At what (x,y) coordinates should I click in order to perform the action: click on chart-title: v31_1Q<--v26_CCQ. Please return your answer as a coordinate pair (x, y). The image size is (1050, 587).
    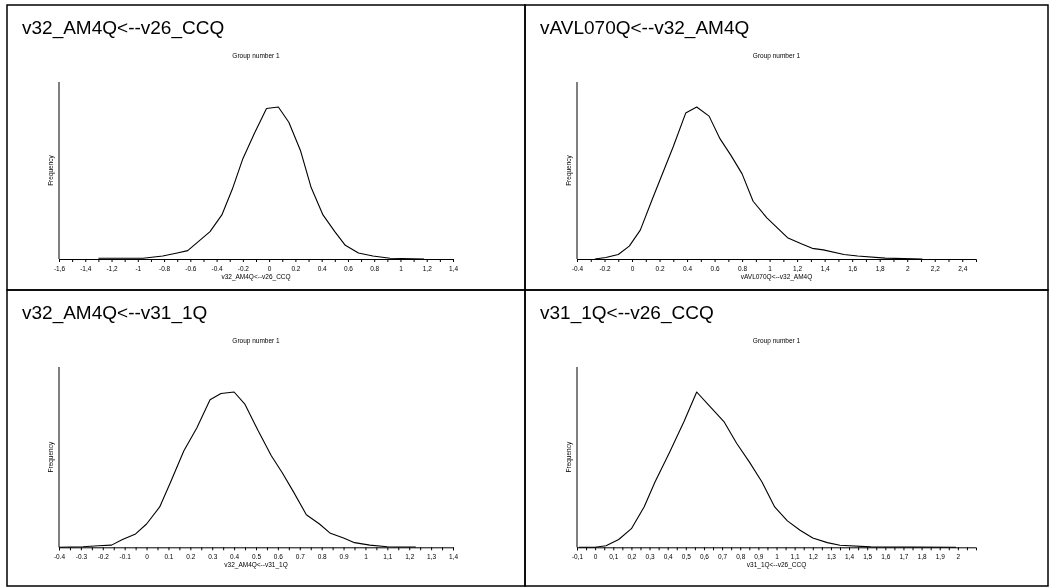
    Looking at the image, I should click on (627, 313).